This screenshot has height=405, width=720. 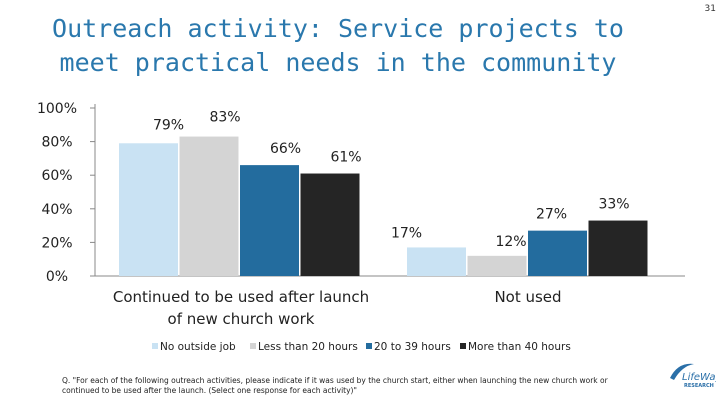 What do you see at coordinates (338, 62) in the screenshot?
I see `title-line-2: meet practical needs in the community` at bounding box center [338, 62].